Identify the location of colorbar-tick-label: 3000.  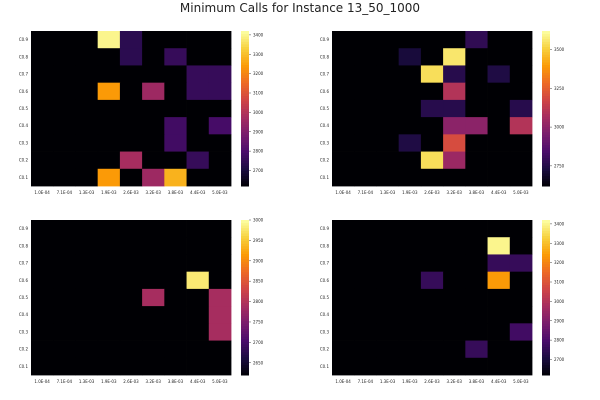
(559, 127).